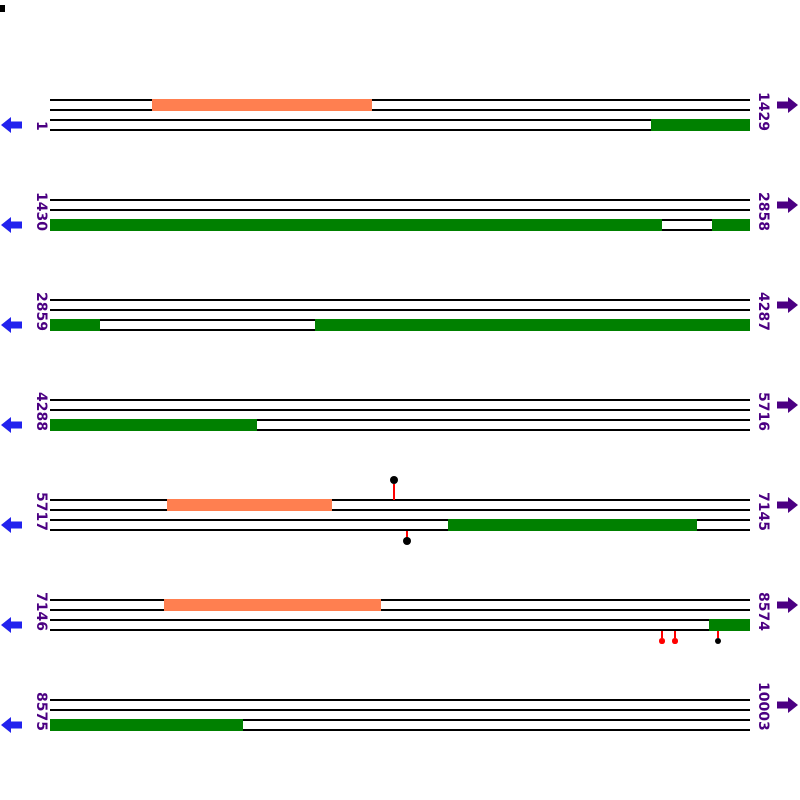  What do you see at coordinates (41, 411) in the screenshot?
I see `coordinate-label-start: 4288` at bounding box center [41, 411].